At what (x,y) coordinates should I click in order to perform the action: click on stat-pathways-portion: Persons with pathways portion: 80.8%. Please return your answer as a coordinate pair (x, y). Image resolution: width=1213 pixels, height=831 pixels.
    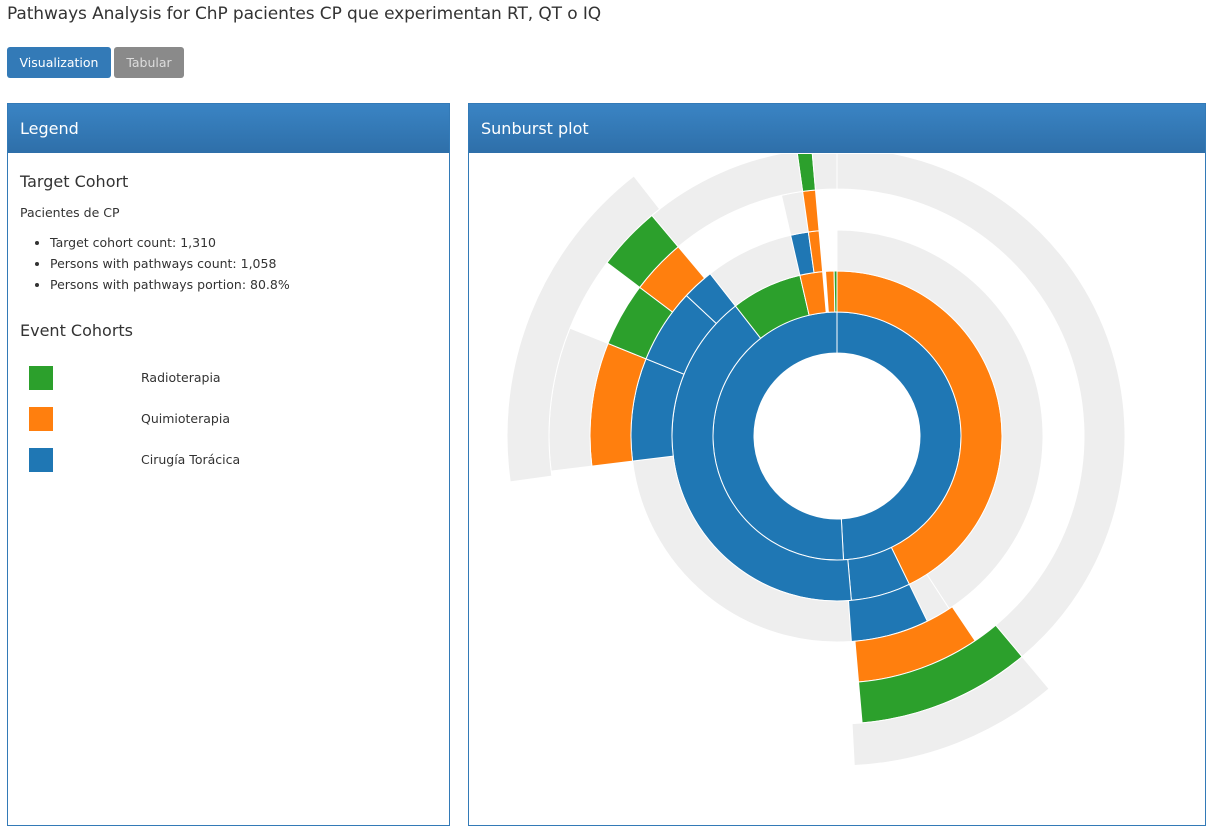
    Looking at the image, I should click on (243, 284).